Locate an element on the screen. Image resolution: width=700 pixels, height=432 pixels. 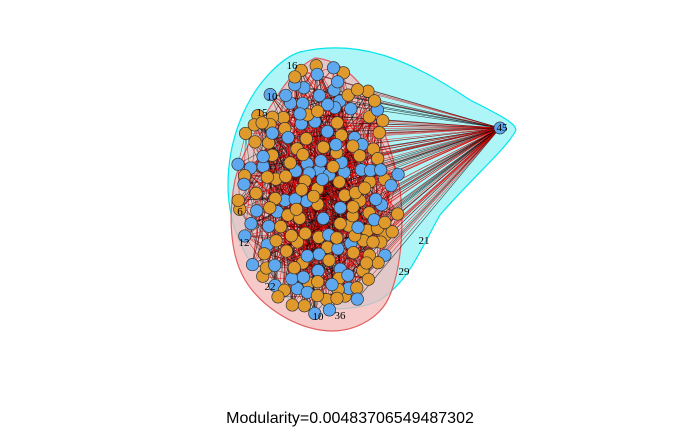
network-edge is located at coordinates (318, 131).